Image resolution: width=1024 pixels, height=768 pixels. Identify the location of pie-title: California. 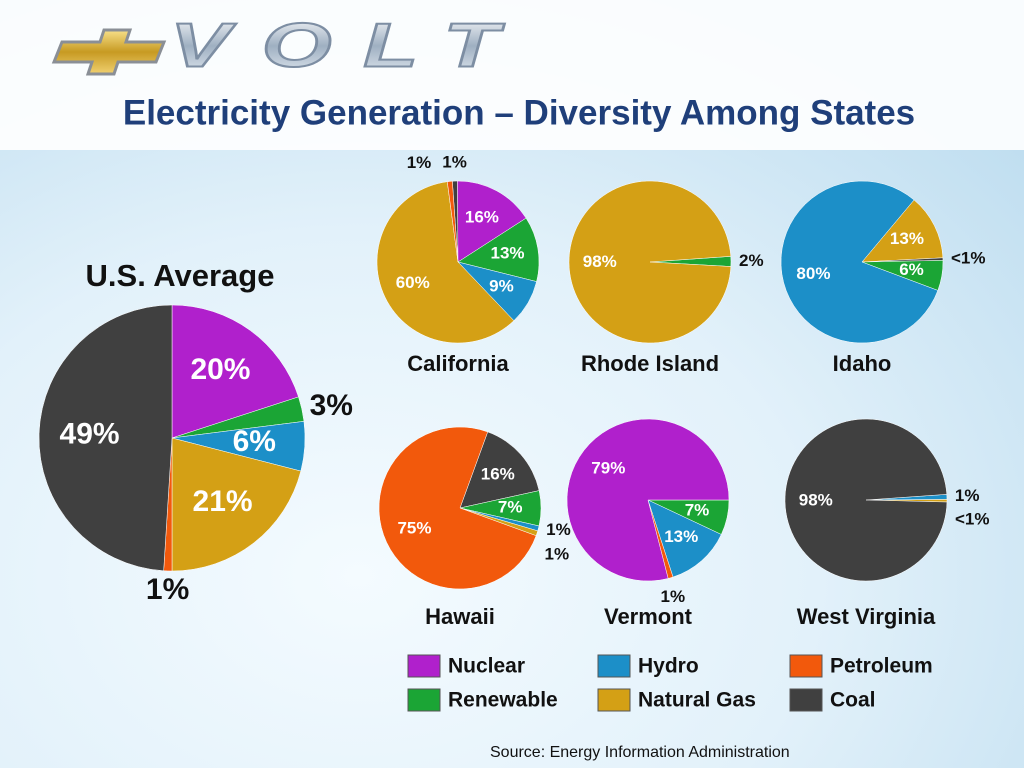
(458, 363).